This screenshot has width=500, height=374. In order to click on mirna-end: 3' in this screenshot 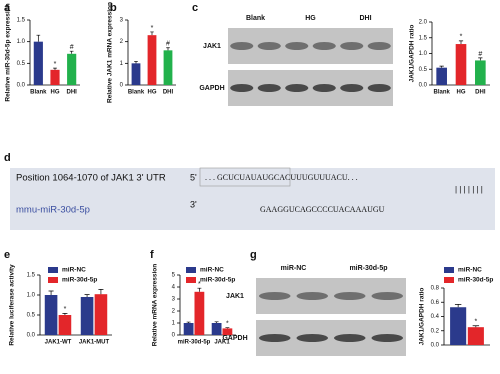, I will do `click(193, 204)`.